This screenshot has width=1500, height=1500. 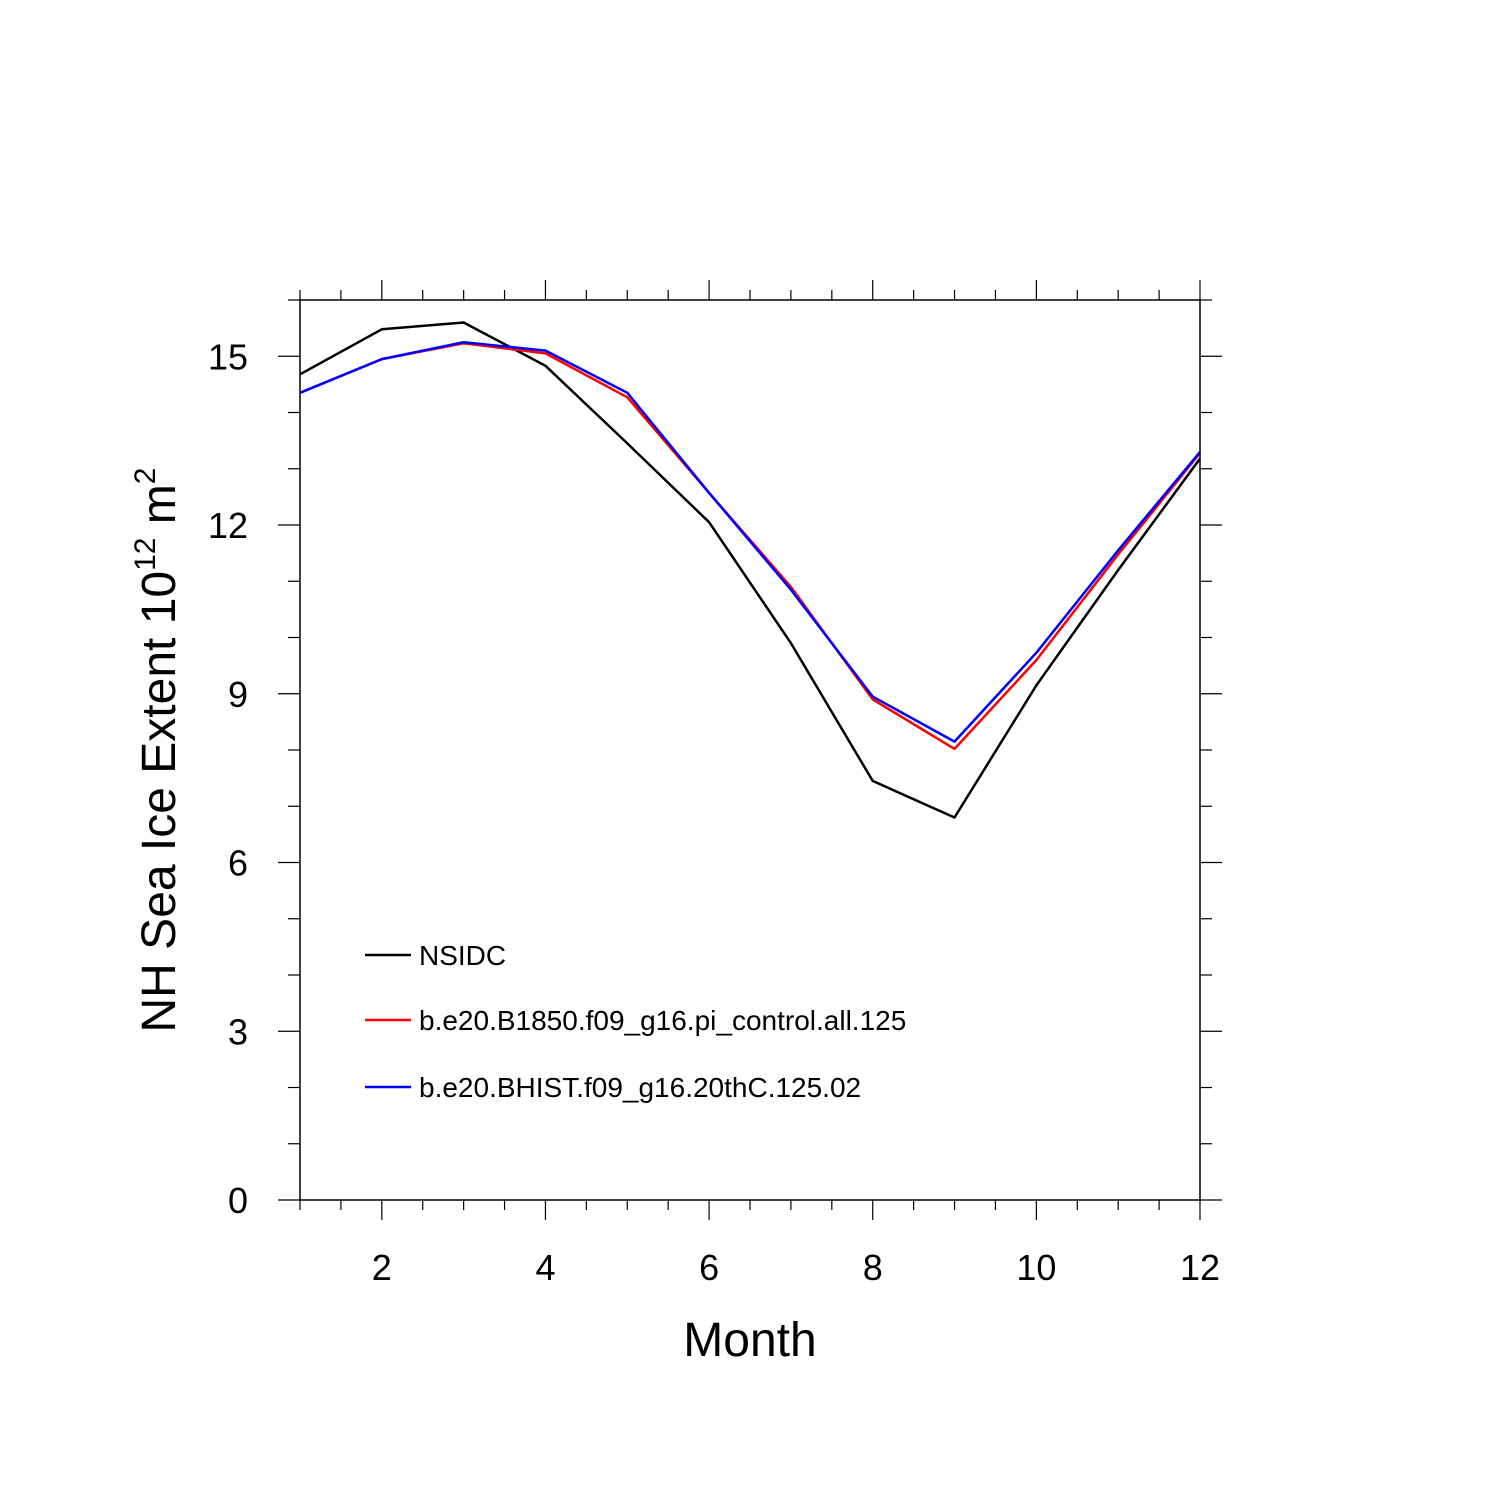 What do you see at coordinates (228, 356) in the screenshot?
I see `y-tick-label: 15` at bounding box center [228, 356].